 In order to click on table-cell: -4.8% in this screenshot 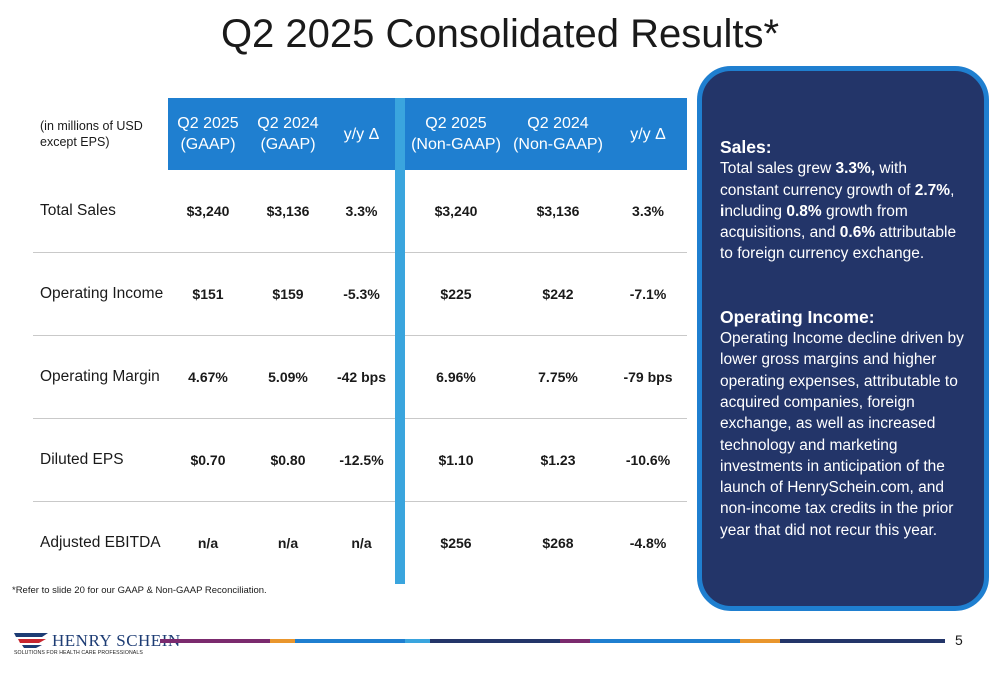, I will do `click(648, 543)`.